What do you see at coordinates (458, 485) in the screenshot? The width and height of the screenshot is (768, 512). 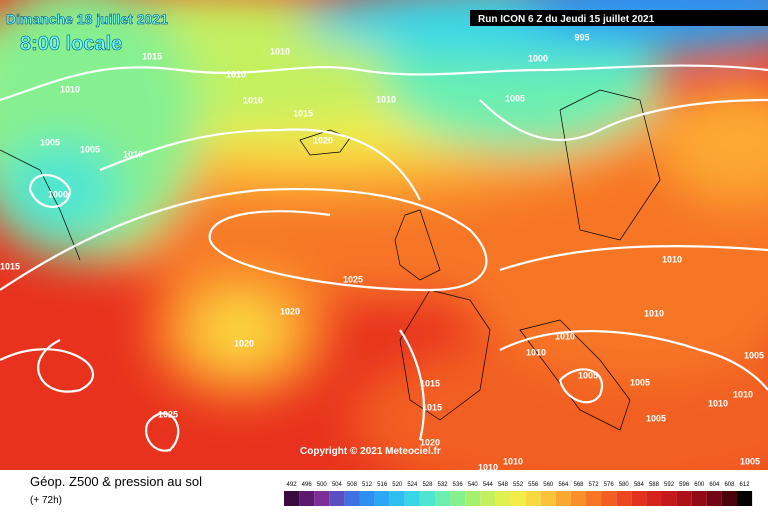 I see `colorbar-tick: 536` at bounding box center [458, 485].